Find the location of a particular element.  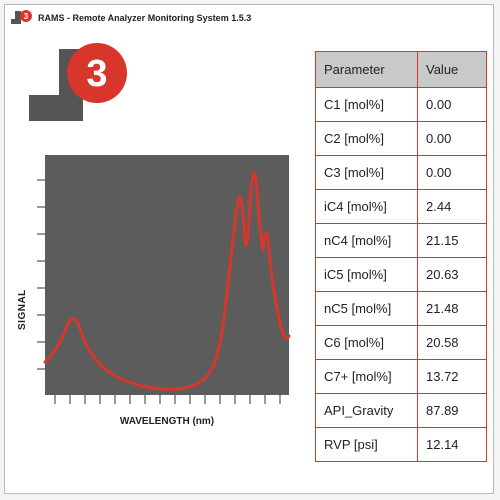

logo-superscript: 3 is located at coordinates (96, 74).